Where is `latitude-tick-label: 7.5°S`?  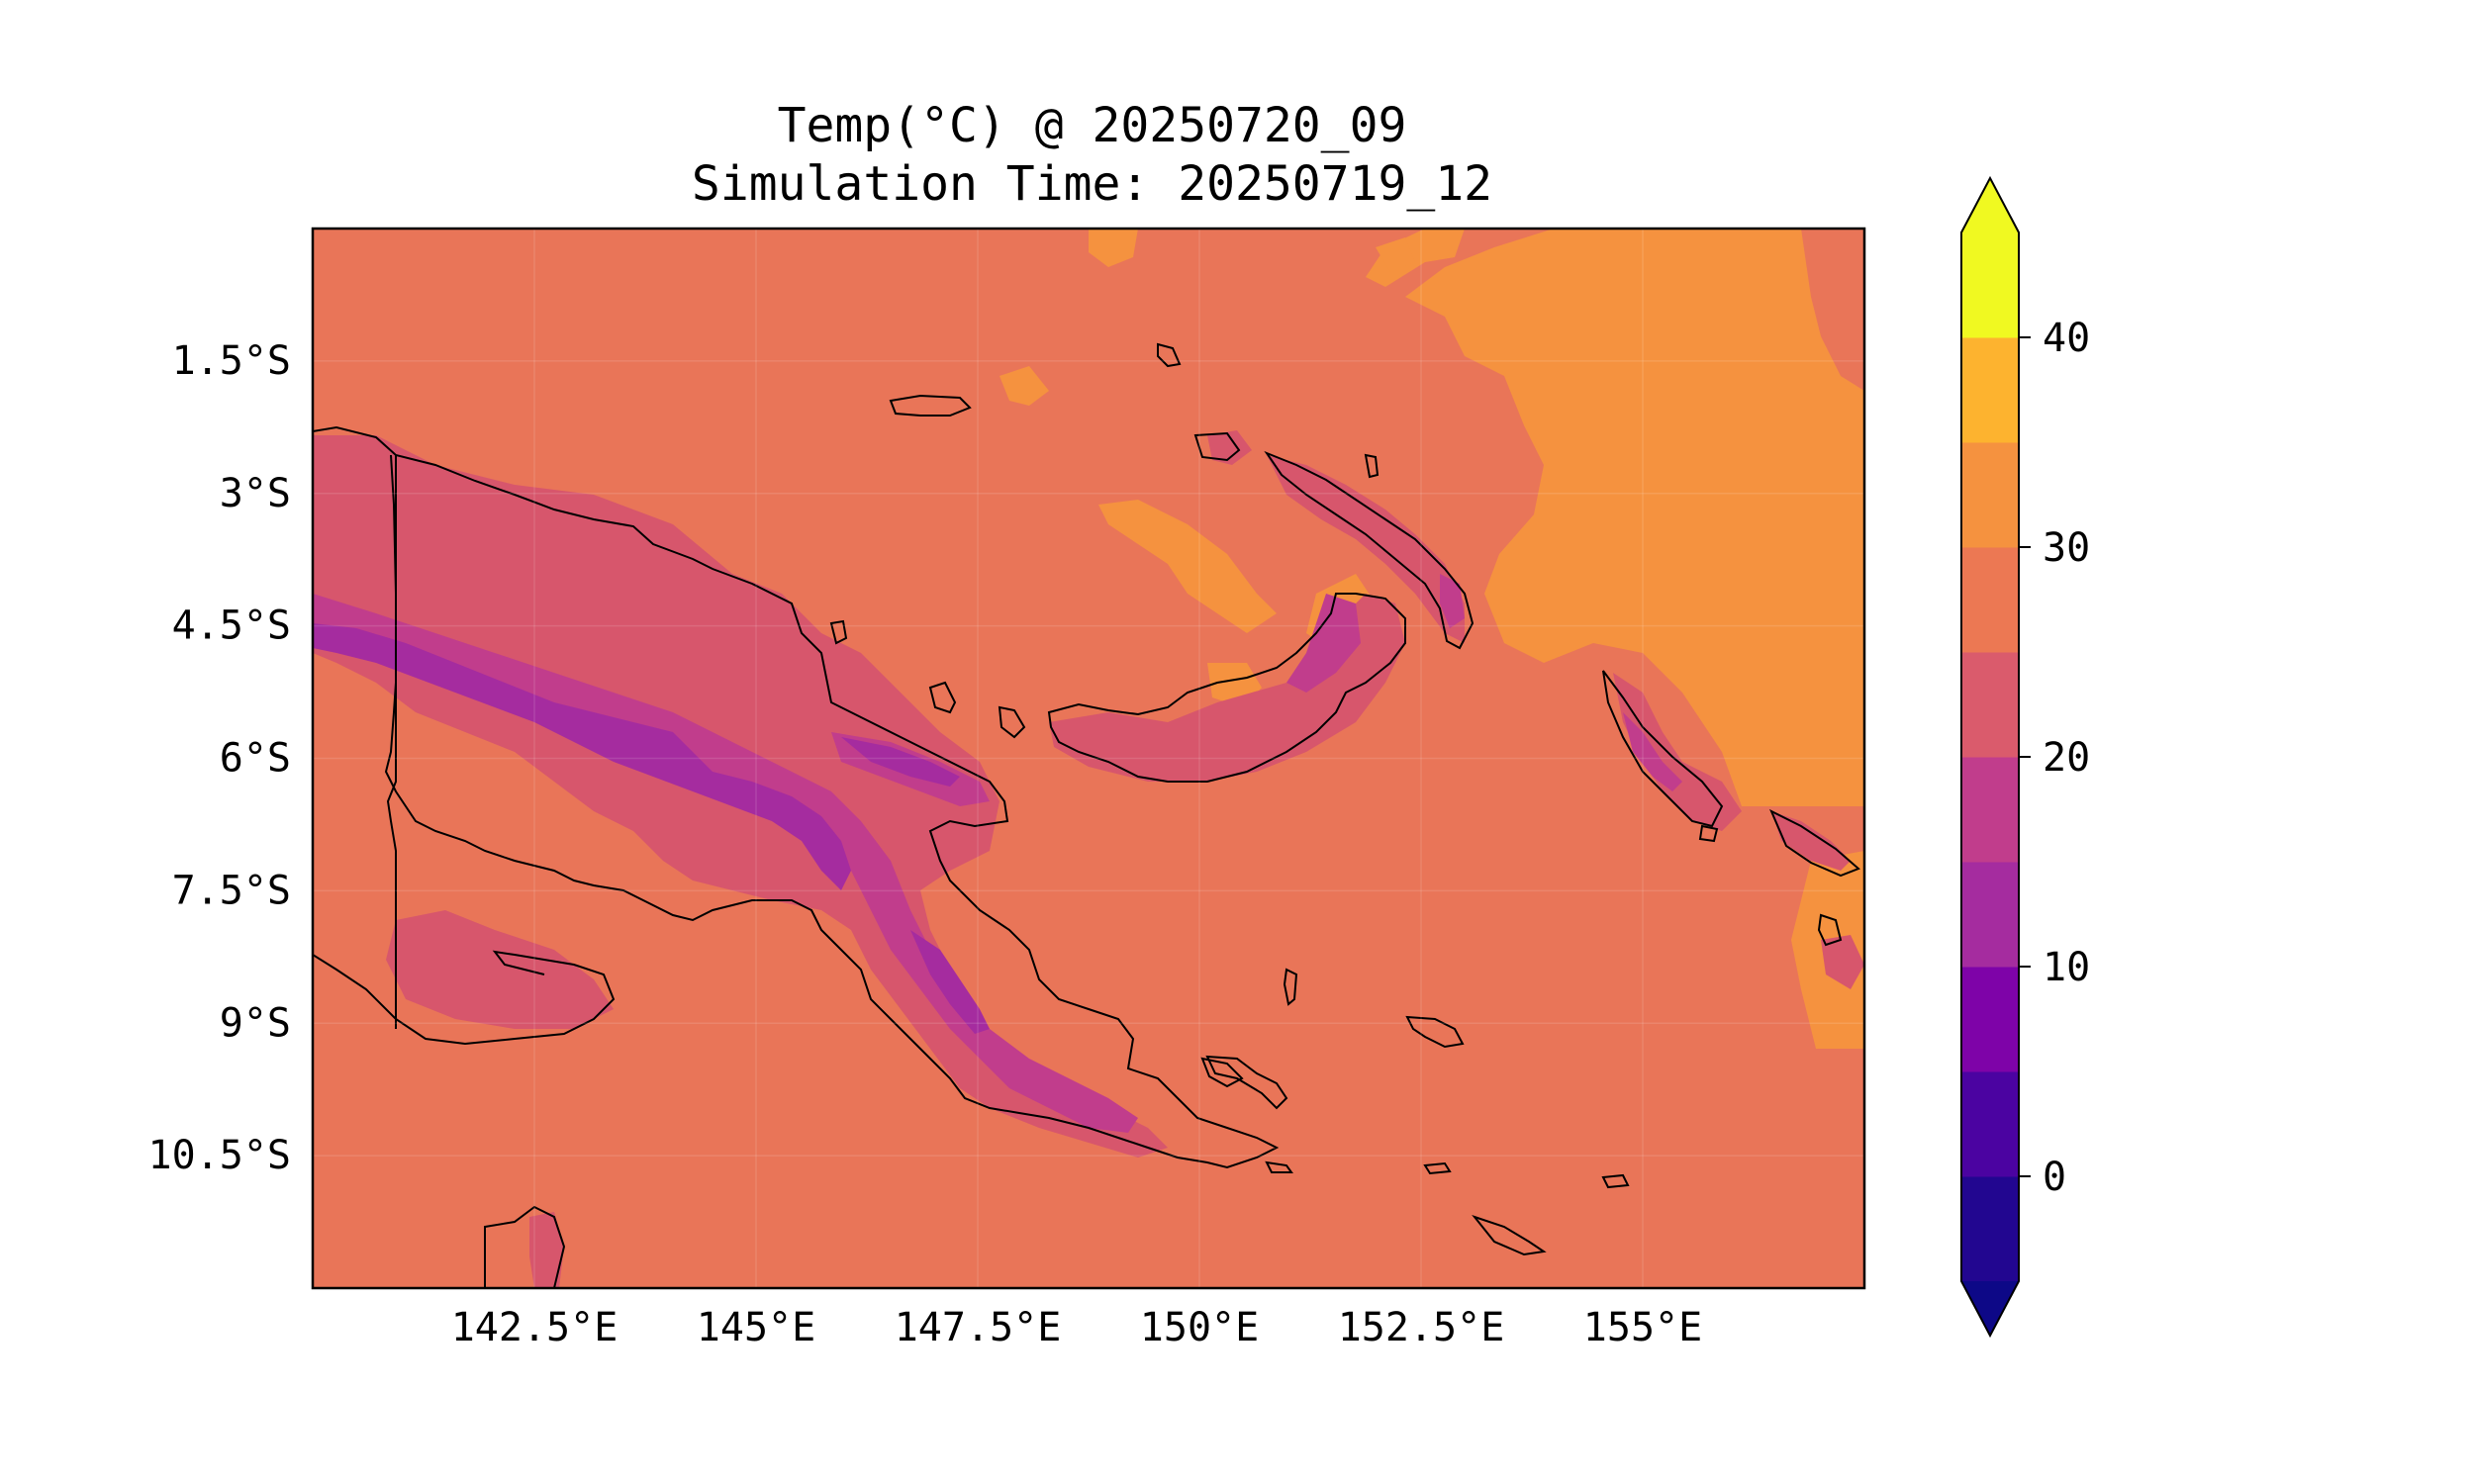 latitude-tick-label: 7.5°S is located at coordinates (232, 890).